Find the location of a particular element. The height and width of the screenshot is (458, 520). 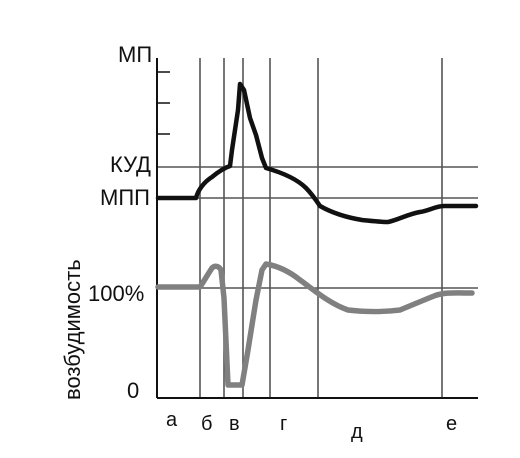

hundred-percent-label: 100% is located at coordinates (116, 293).